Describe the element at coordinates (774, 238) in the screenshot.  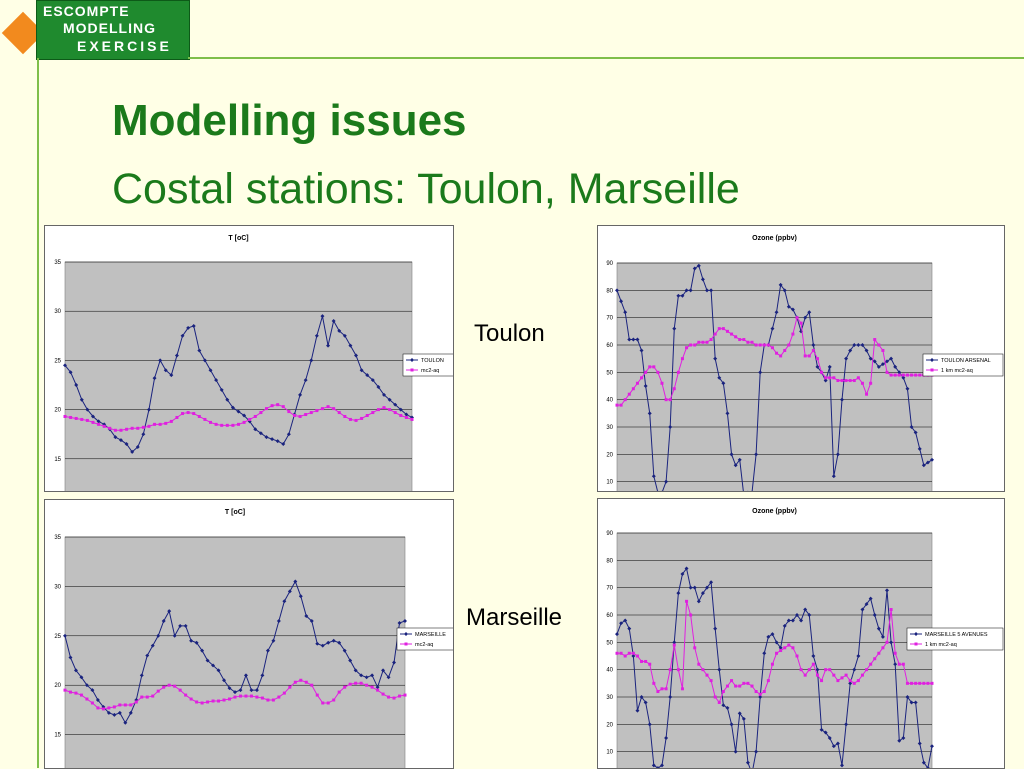
I see `chart-title: Ozone (ppbv)` at that location.